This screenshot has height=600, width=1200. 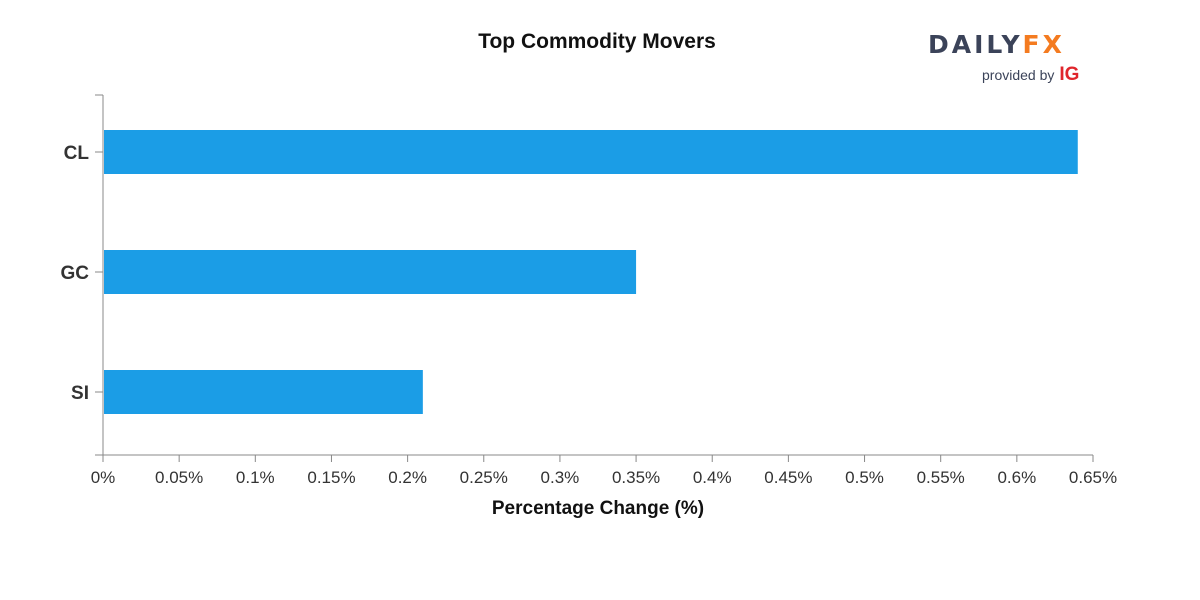 I want to click on brand-wordmark: DAILYFX, so click(x=1008, y=45).